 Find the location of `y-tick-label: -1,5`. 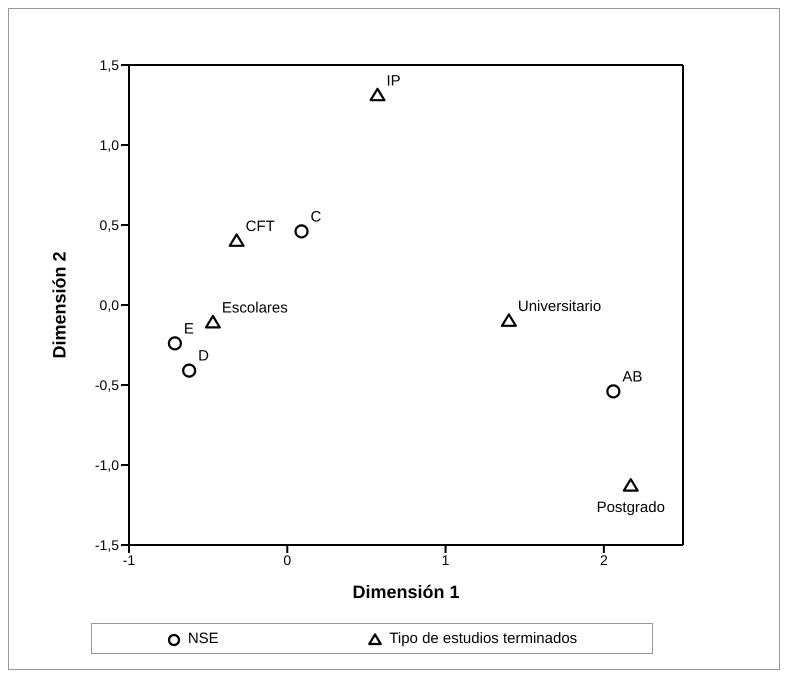

y-tick-label: -1,5 is located at coordinates (107, 544).